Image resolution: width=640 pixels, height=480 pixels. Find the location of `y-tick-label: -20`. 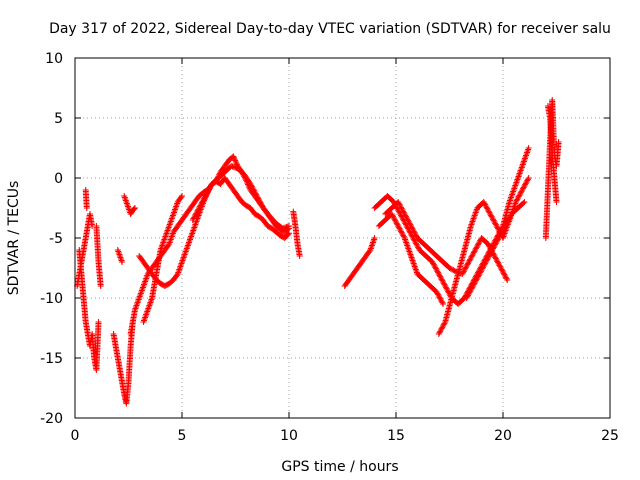

y-tick-label: -20 is located at coordinates (51, 419).